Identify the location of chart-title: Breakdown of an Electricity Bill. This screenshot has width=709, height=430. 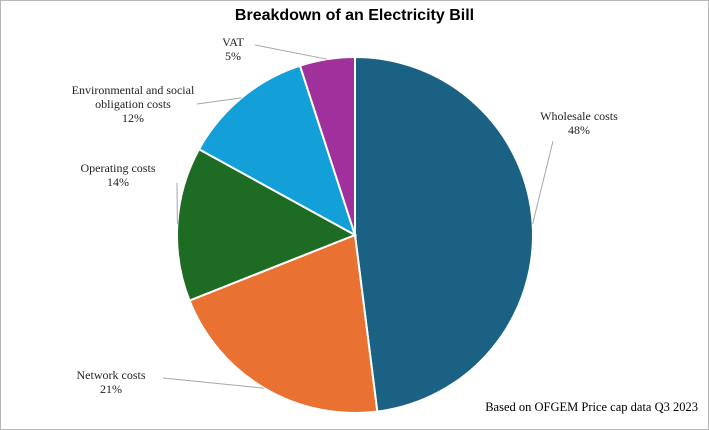
(354, 15).